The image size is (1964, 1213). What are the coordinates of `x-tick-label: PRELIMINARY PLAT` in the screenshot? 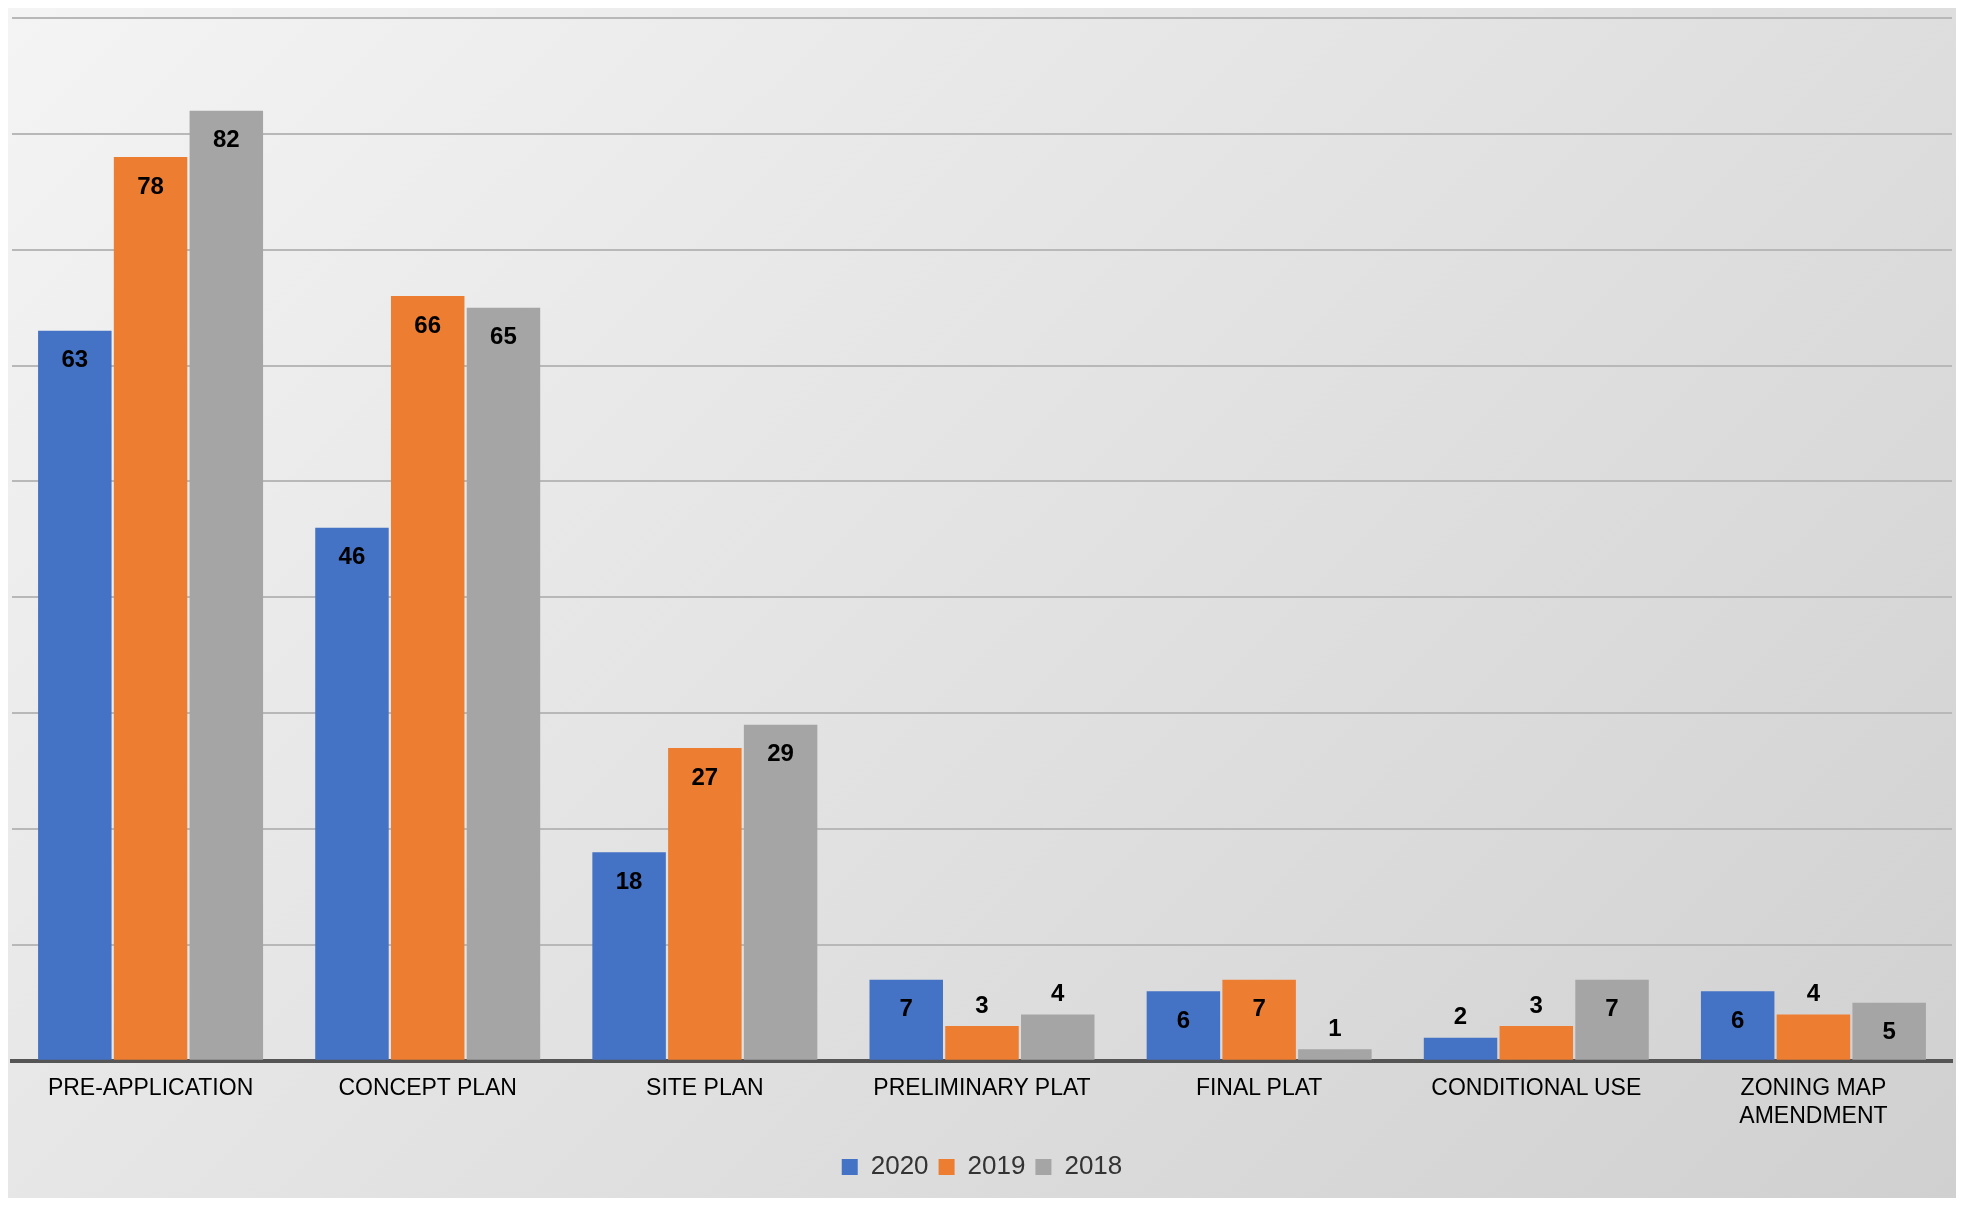 It's located at (982, 1086).